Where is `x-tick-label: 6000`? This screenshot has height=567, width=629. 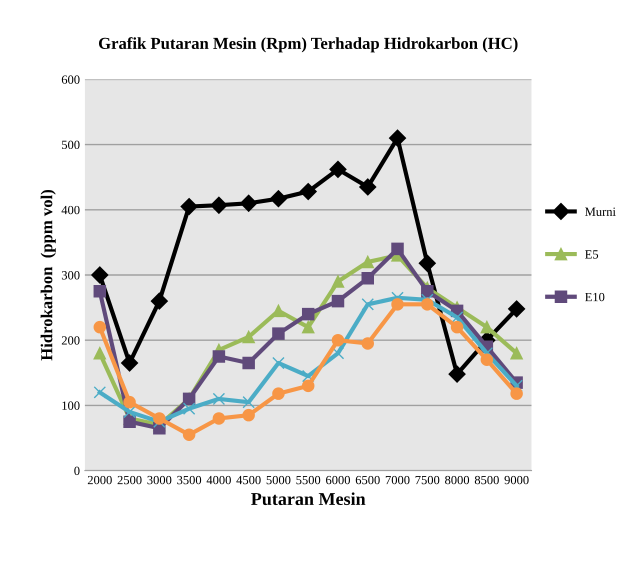
x-tick-label: 6000 is located at coordinates (338, 480).